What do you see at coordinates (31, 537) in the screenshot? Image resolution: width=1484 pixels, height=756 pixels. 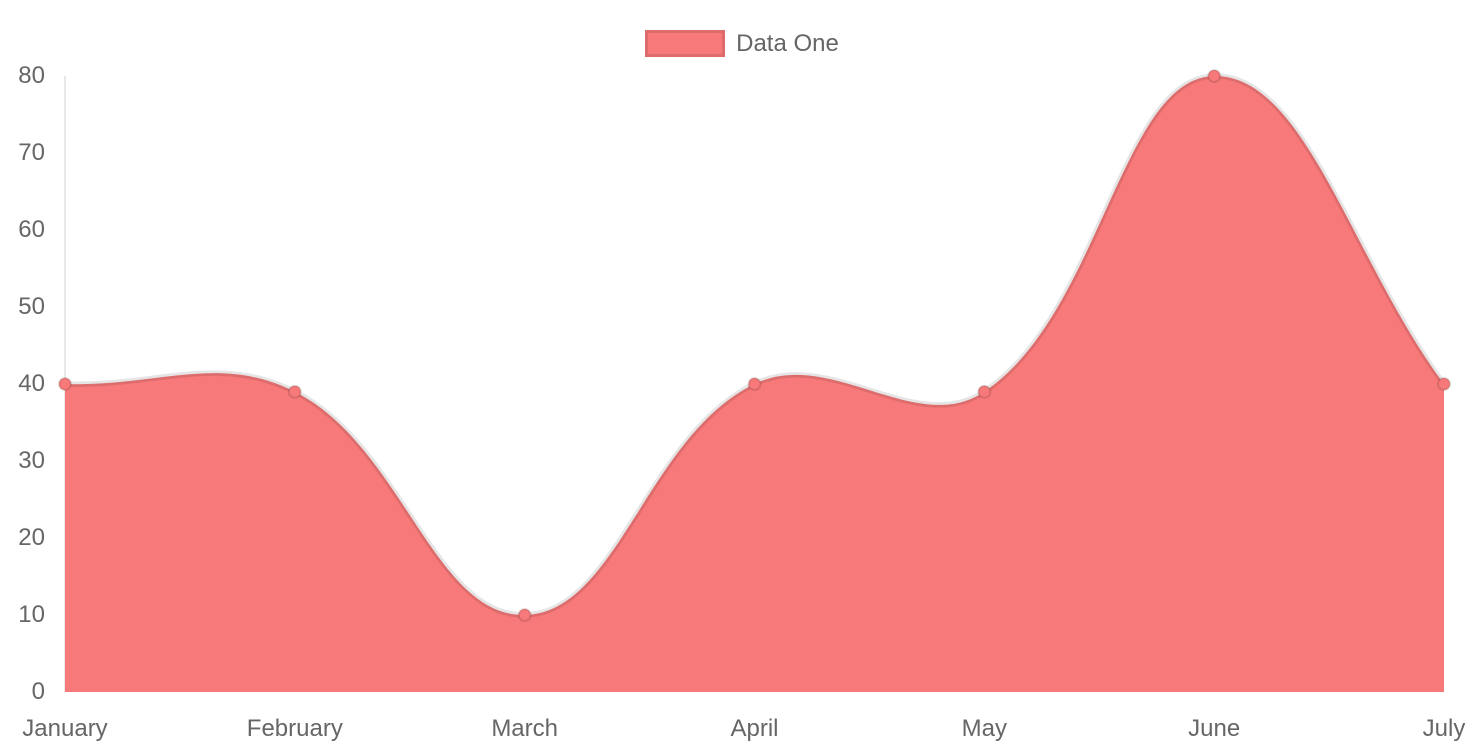 I see `y-tick-label-20: 20` at bounding box center [31, 537].